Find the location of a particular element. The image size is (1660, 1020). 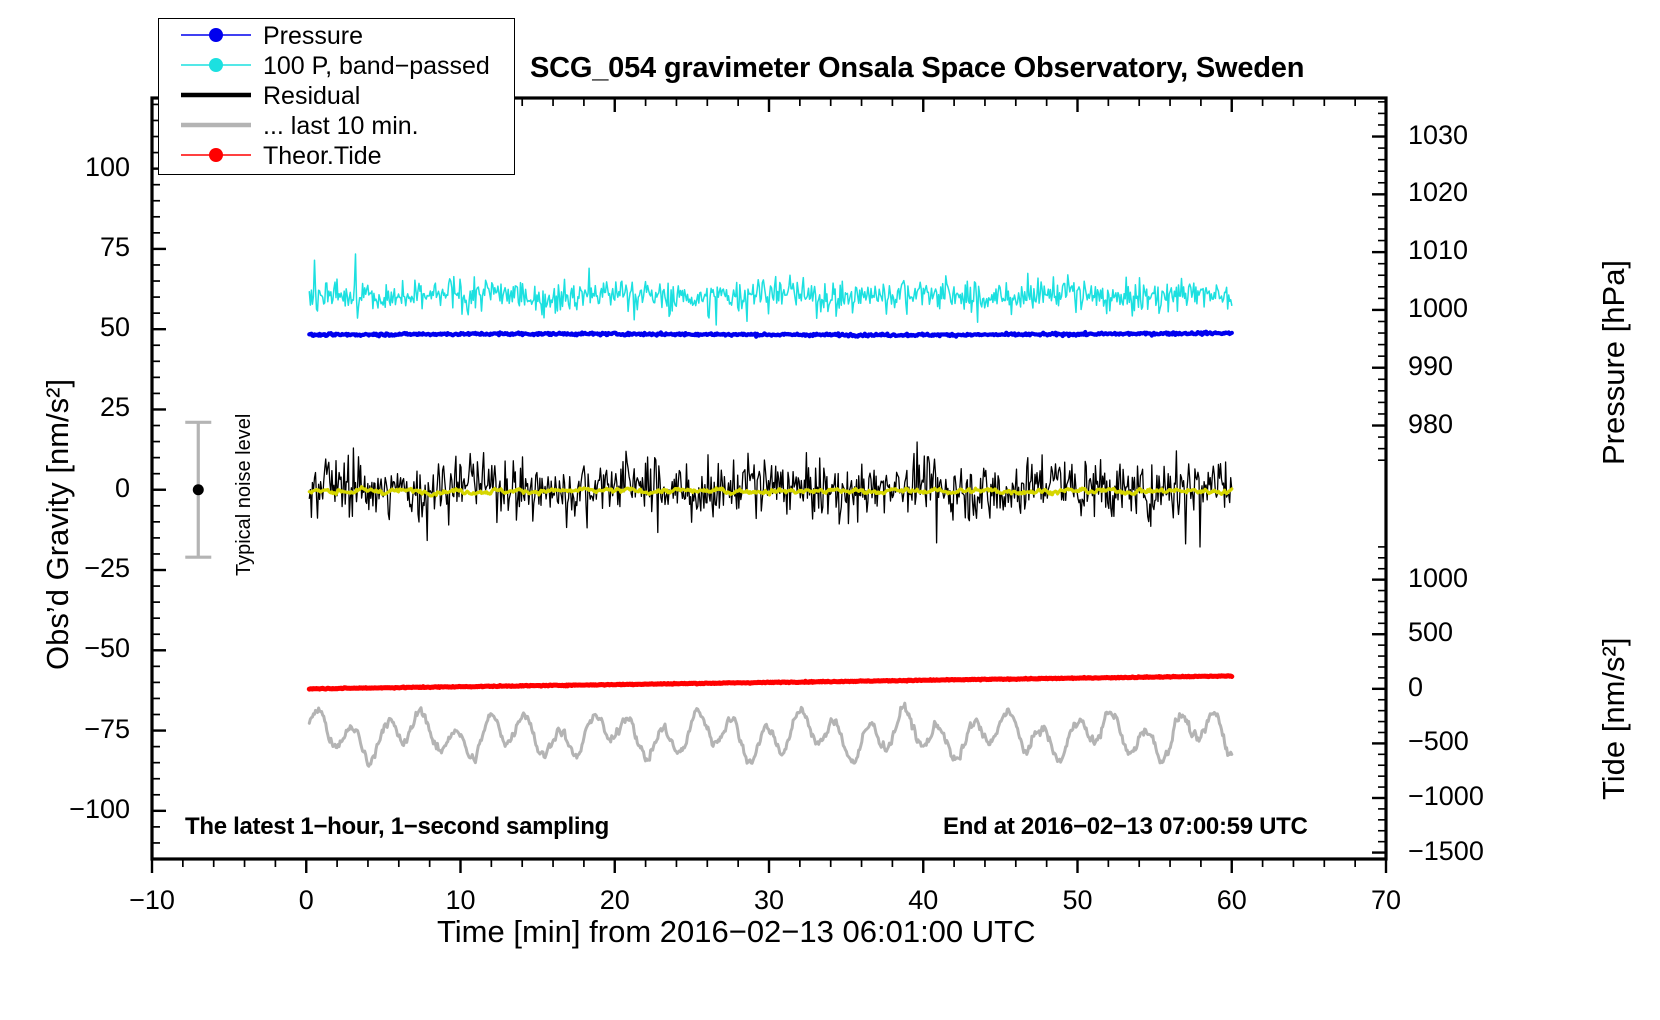

tide-tick-5: −1500 is located at coordinates (1446, 850).